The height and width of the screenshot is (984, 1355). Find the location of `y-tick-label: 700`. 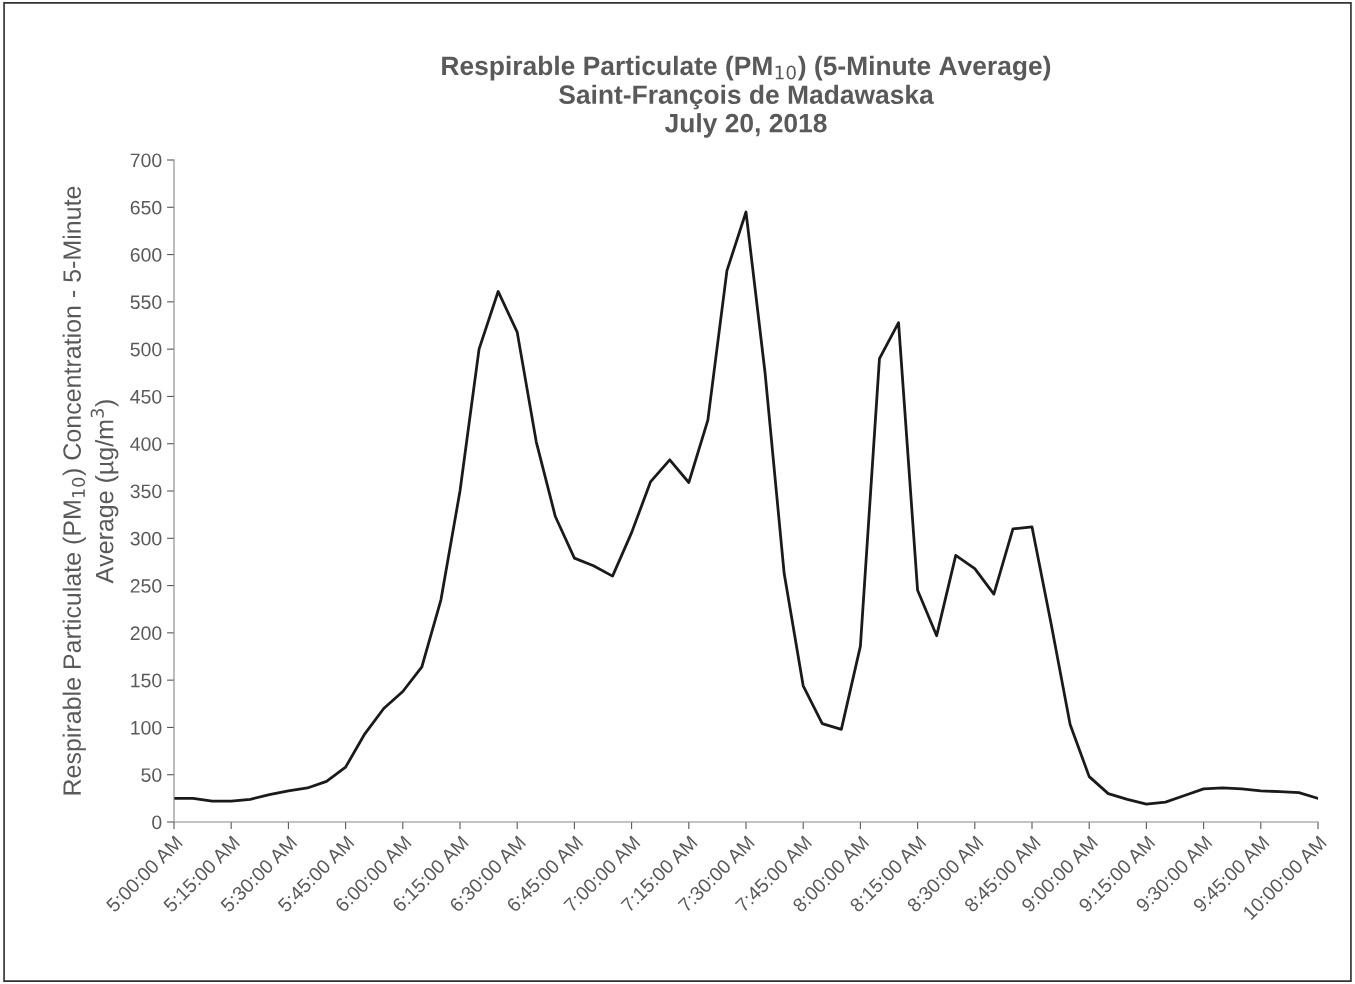

y-tick-label: 700 is located at coordinates (146, 160).